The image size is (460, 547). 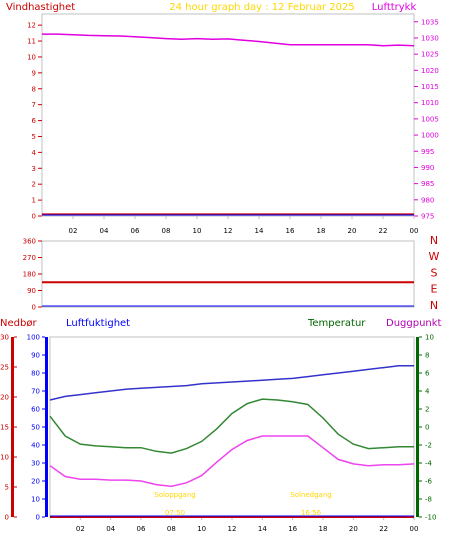 What do you see at coordinates (310, 495) in the screenshot?
I see `sunset-label: Solnedgang` at bounding box center [310, 495].